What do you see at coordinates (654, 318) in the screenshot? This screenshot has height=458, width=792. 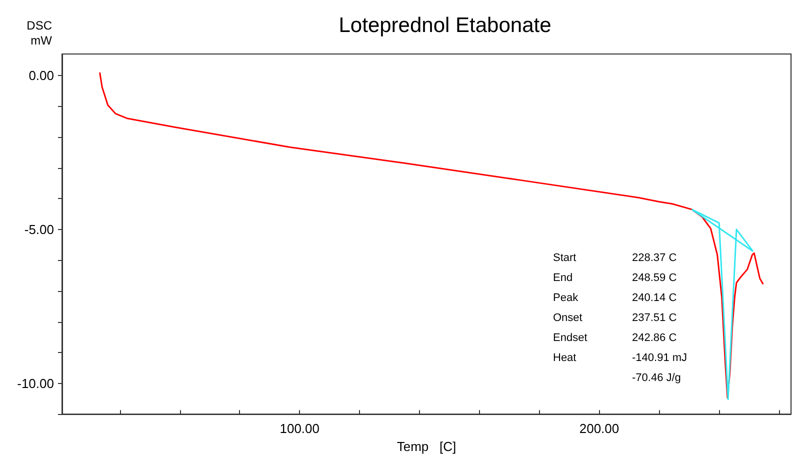 I see `annotation: 237.51 C` at bounding box center [654, 318].